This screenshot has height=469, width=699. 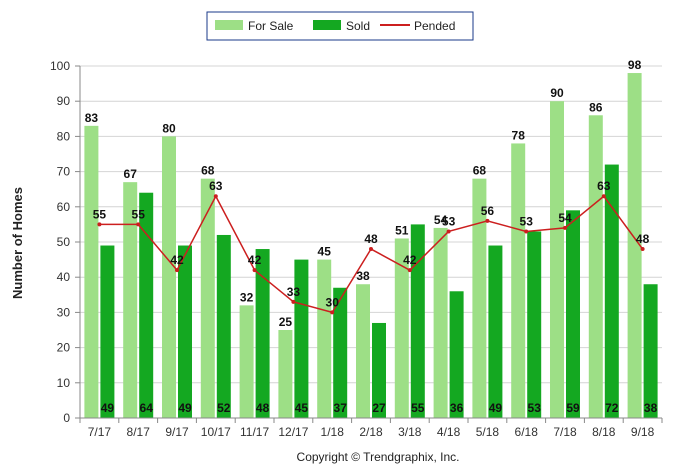 I want to click on data-label-pended-1-18: 30, so click(x=333, y=302).